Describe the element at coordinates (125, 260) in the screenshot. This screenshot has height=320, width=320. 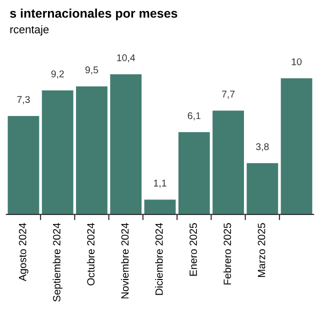
I see `x-tick-label: Noviembre 2024` at that location.